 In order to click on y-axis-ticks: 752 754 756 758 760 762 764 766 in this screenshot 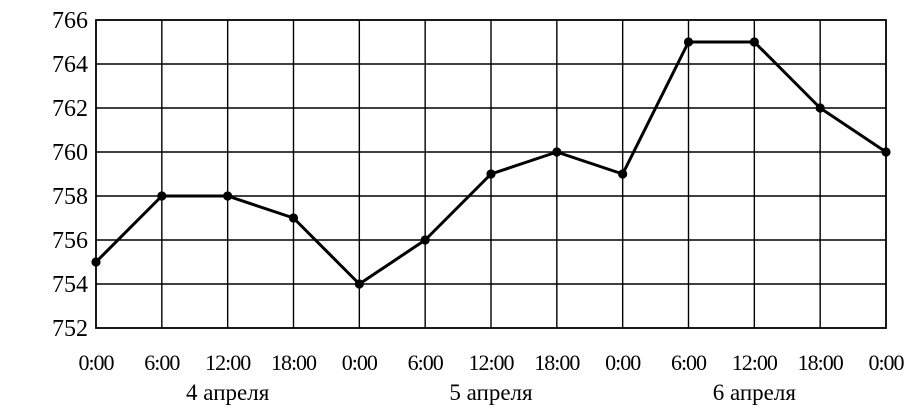, I will do `click(70, 175)`.